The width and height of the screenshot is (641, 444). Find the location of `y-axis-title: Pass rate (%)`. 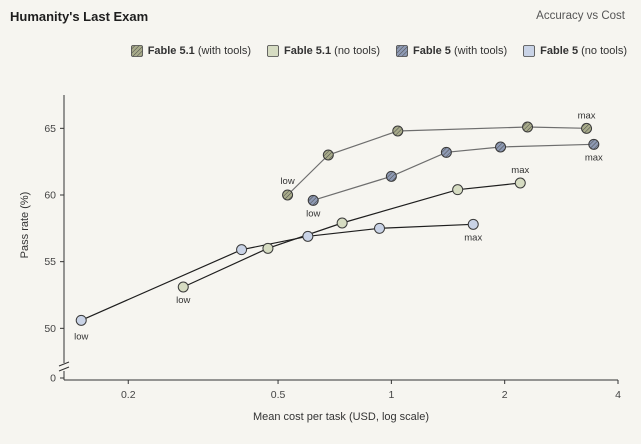

y-axis-title: Pass rate (%) is located at coordinates (25, 225).